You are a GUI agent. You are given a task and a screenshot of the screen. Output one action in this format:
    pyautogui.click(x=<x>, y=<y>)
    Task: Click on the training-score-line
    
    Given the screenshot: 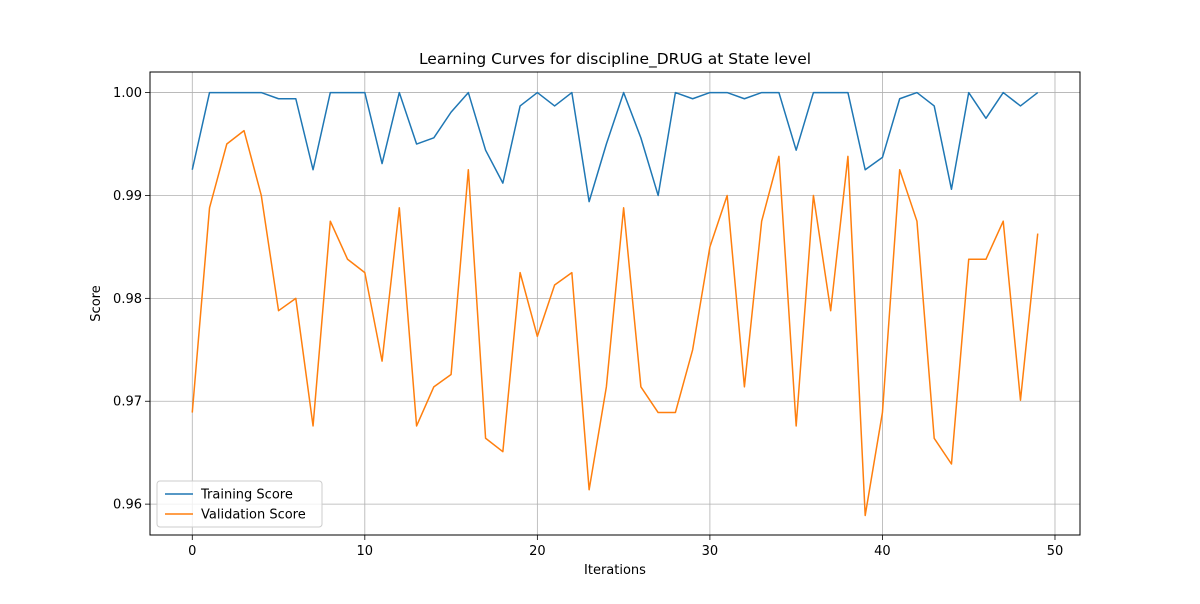 What is the action you would take?
    pyautogui.click(x=615, y=147)
    